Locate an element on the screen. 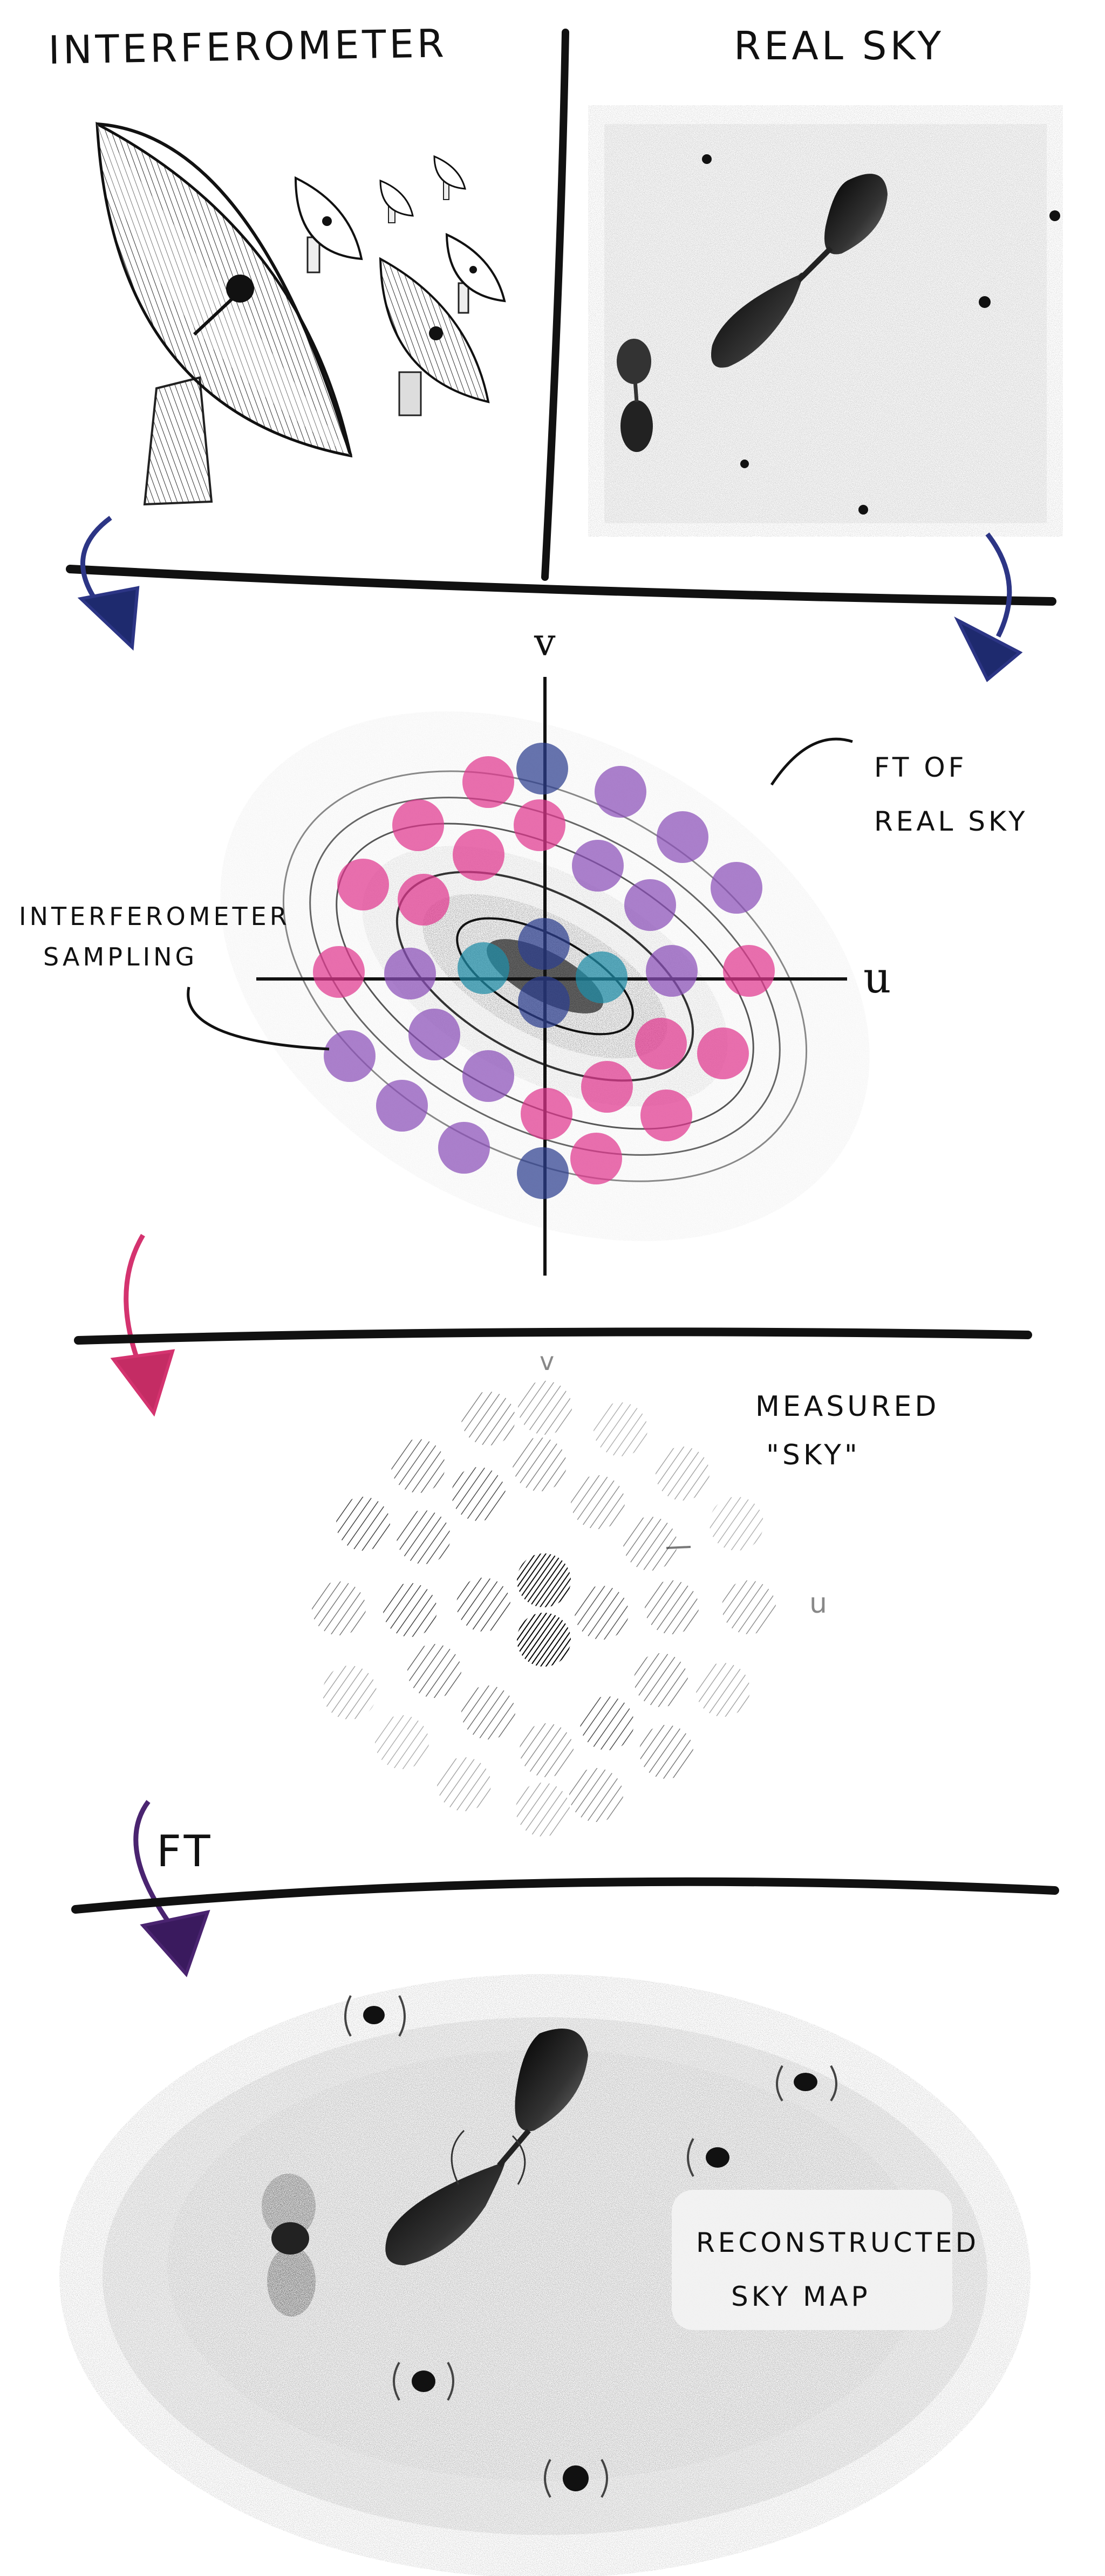 This screenshot has height=2576, width=1105. reconstructed-galaxy-small-icon is located at coordinates (289, 2246).